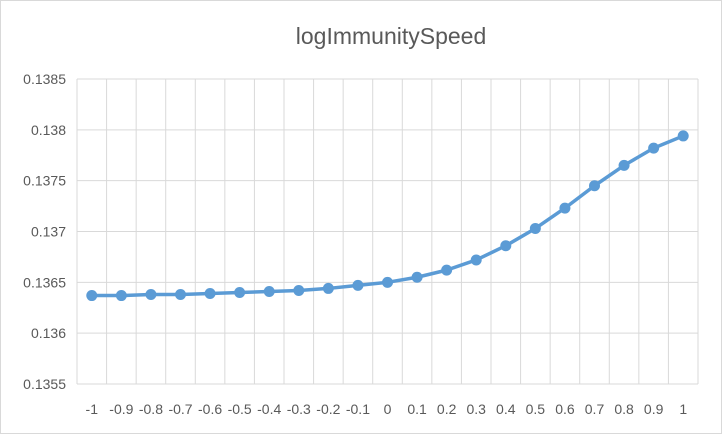  I want to click on y-tick-label: 0.136, so click(48, 333).